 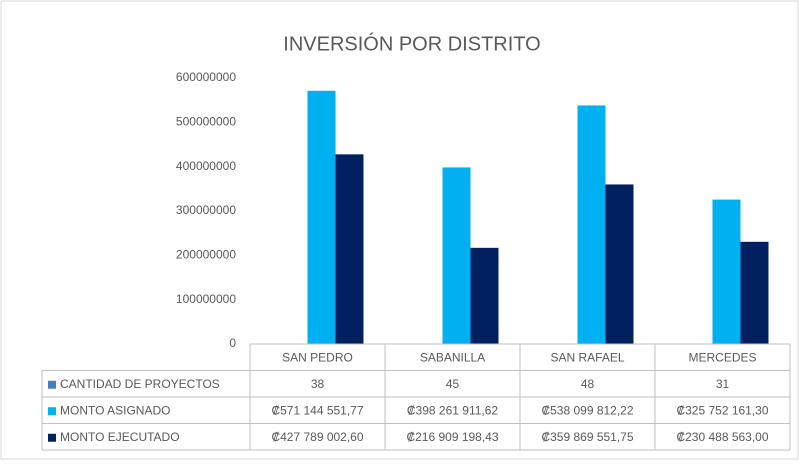 What do you see at coordinates (317, 357) in the screenshot?
I see `x-tick-label: SAN PEDRO` at bounding box center [317, 357].